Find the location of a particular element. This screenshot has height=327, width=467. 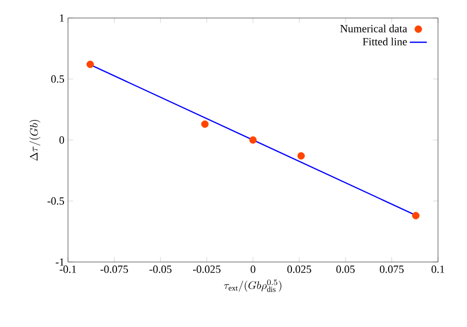

y-tick-label: 0.5 is located at coordinates (57, 79).